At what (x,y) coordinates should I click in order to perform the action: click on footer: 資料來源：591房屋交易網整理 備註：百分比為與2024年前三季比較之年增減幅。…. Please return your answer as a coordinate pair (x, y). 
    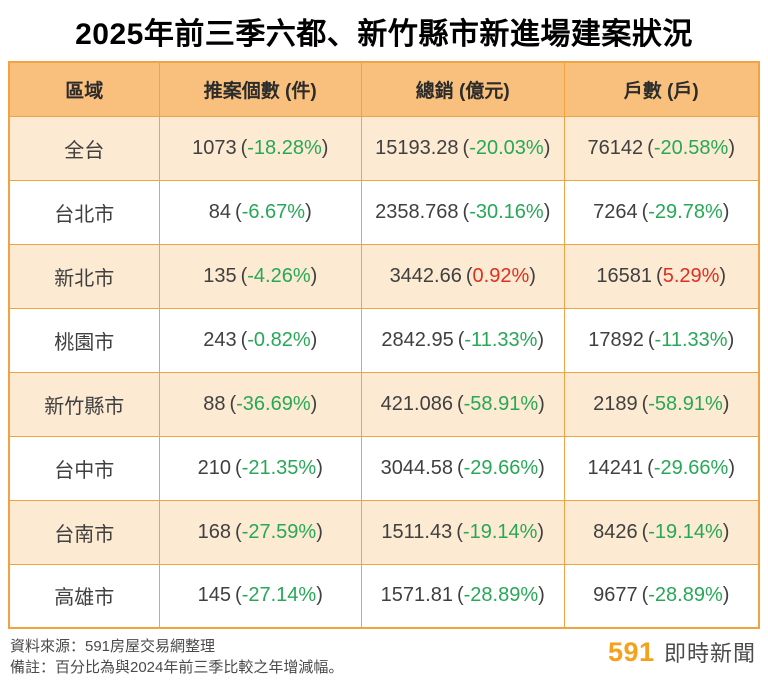
    Looking at the image, I should click on (384, 653).